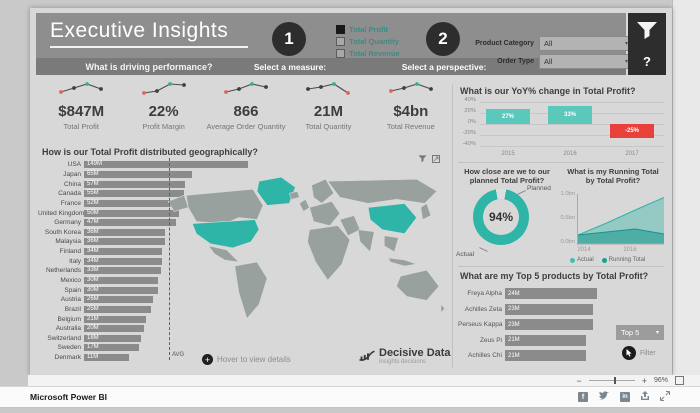 This screenshot has width=700, height=413. What do you see at coordinates (382, 191) in the screenshot?
I see `map-country-russia` at bounding box center [382, 191].